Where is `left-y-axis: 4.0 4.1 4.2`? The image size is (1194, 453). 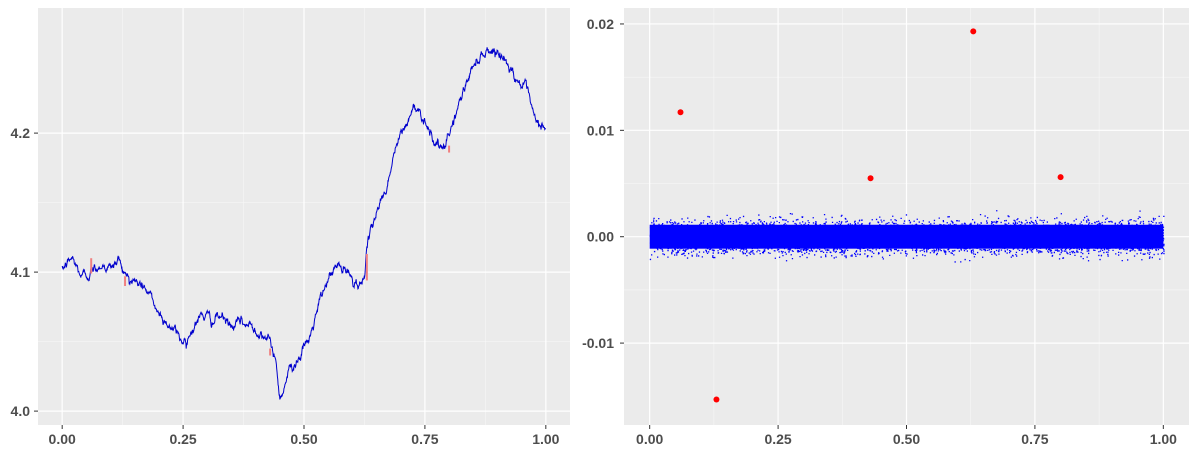
left-y-axis: 4.0 4.1 4.2 is located at coordinates (24, 272).